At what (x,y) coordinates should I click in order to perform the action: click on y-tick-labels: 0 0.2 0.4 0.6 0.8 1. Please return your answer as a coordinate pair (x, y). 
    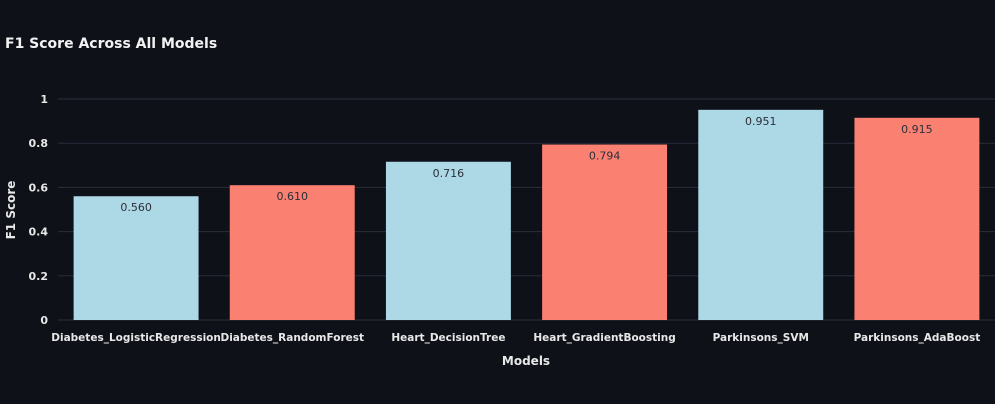
    Looking at the image, I should click on (39, 210).